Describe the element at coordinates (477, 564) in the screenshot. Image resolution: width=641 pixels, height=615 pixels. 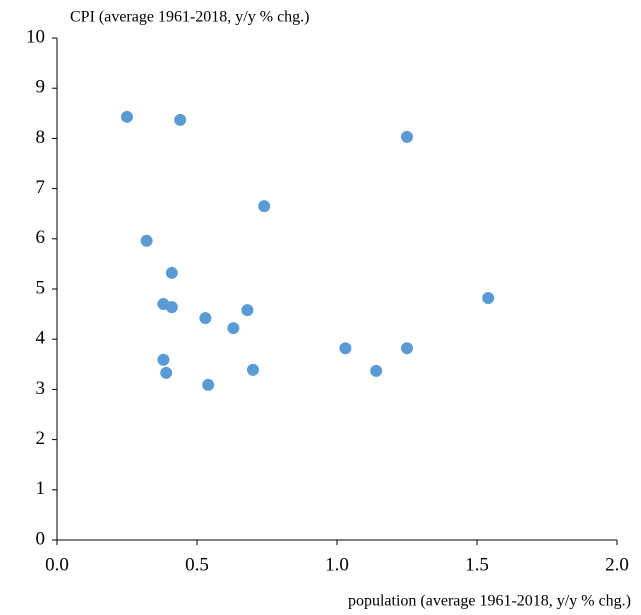
I see `x-tick-label: 1.5` at that location.